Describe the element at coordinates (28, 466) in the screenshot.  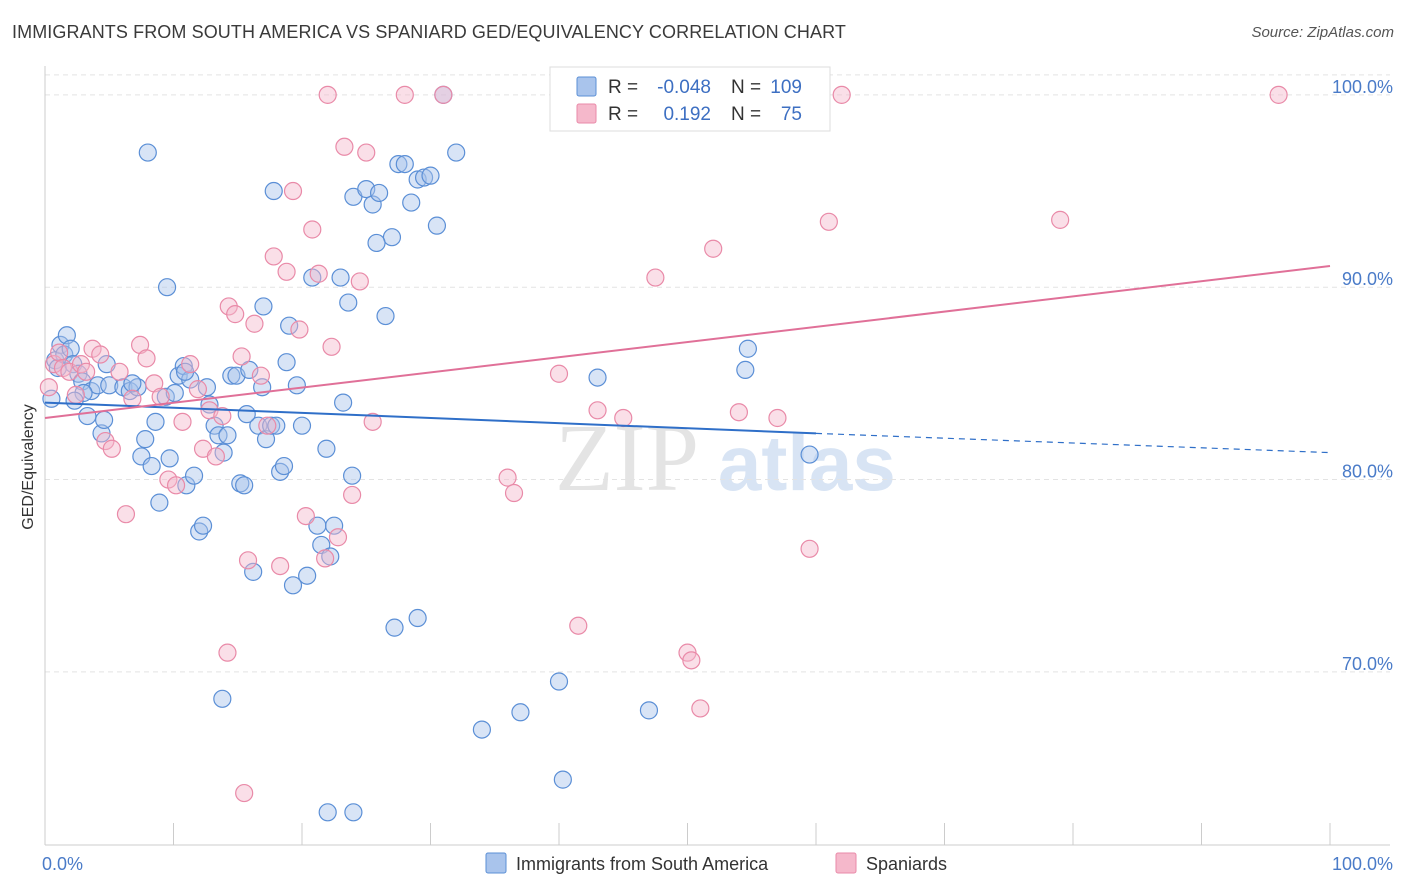
I see `y-axis-title: GED/Equivalency` at that location.